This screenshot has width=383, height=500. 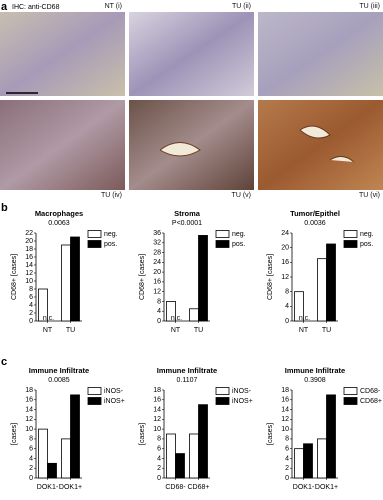 I want to click on x-tick-label: CD68+, so click(x=199, y=487).